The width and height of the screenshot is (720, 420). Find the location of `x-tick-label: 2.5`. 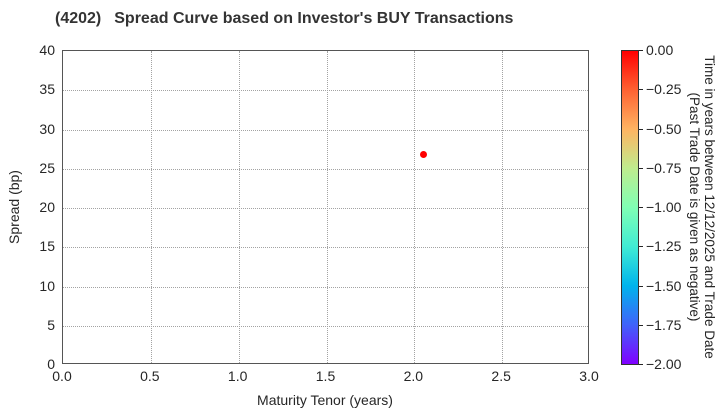

x-tick-label: 2.5 is located at coordinates (501, 376).